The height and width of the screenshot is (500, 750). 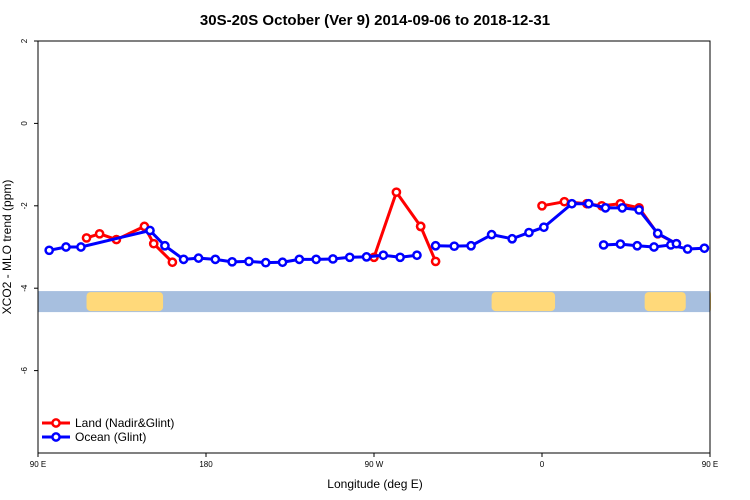 I want to click on x-tick-label-0: 90 E, so click(x=38, y=464).